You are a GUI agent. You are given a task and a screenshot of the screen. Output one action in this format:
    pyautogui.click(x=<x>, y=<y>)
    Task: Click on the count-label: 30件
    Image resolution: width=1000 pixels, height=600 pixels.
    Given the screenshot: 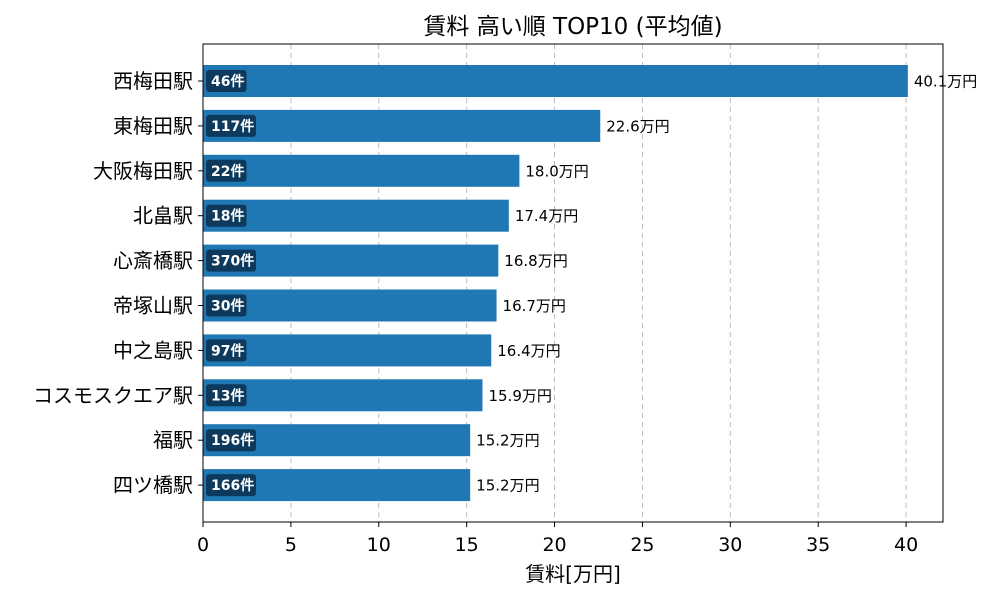 What is the action you would take?
    pyautogui.click(x=227, y=306)
    